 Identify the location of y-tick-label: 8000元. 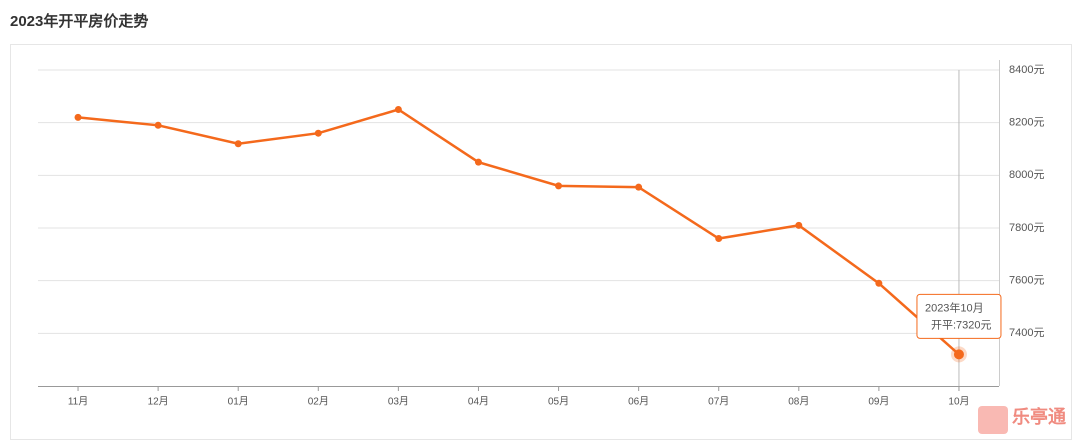
(1026, 175).